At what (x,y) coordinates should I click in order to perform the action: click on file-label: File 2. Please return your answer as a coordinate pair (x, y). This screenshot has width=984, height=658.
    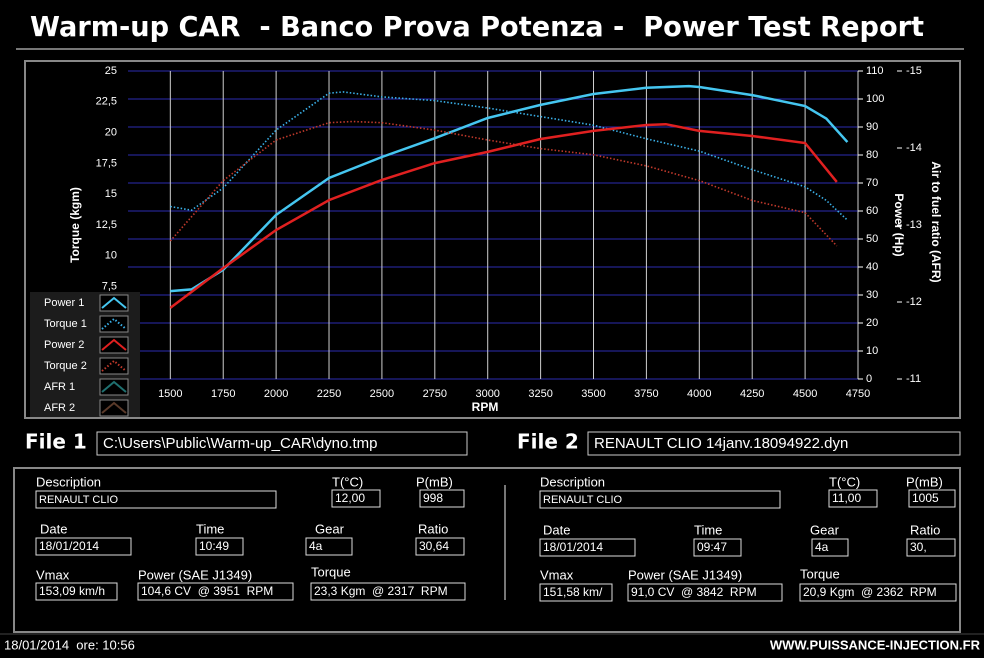
    Looking at the image, I should click on (548, 442).